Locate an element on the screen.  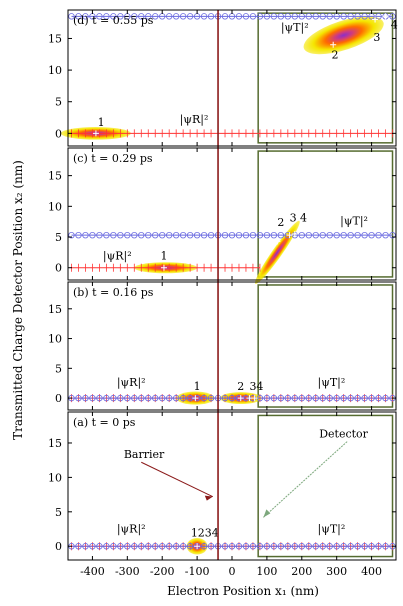
x-tick-label: -300 is located at coordinates (127, 571).